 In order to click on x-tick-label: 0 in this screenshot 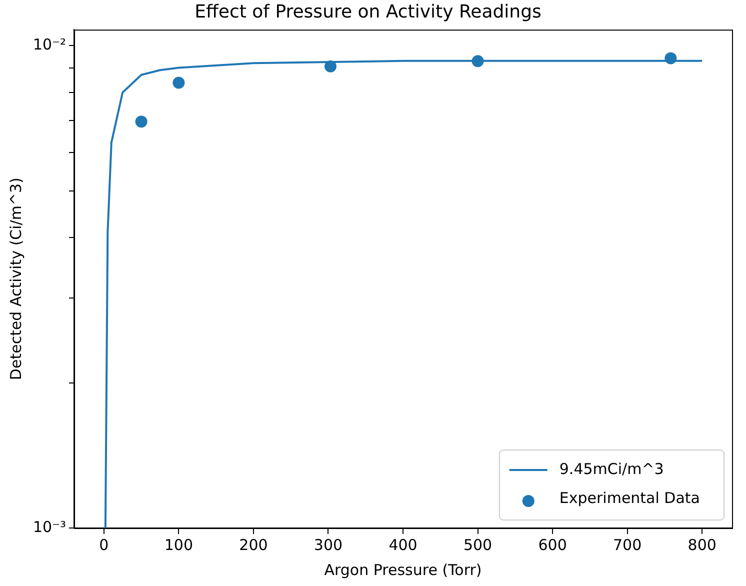, I will do `click(104, 545)`.